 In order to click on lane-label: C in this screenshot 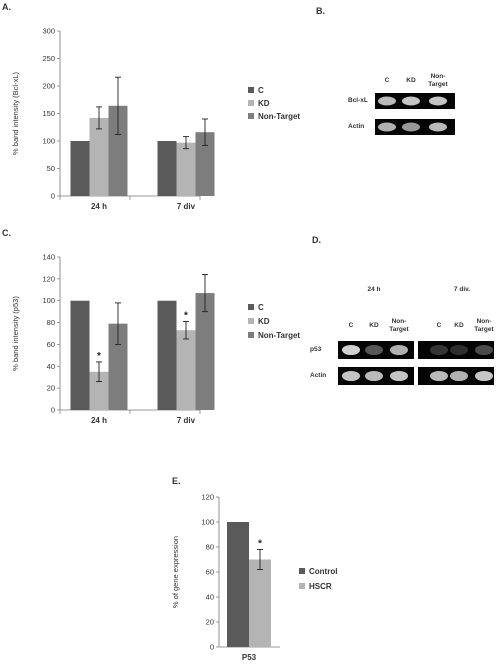, I will do `click(439, 325)`.